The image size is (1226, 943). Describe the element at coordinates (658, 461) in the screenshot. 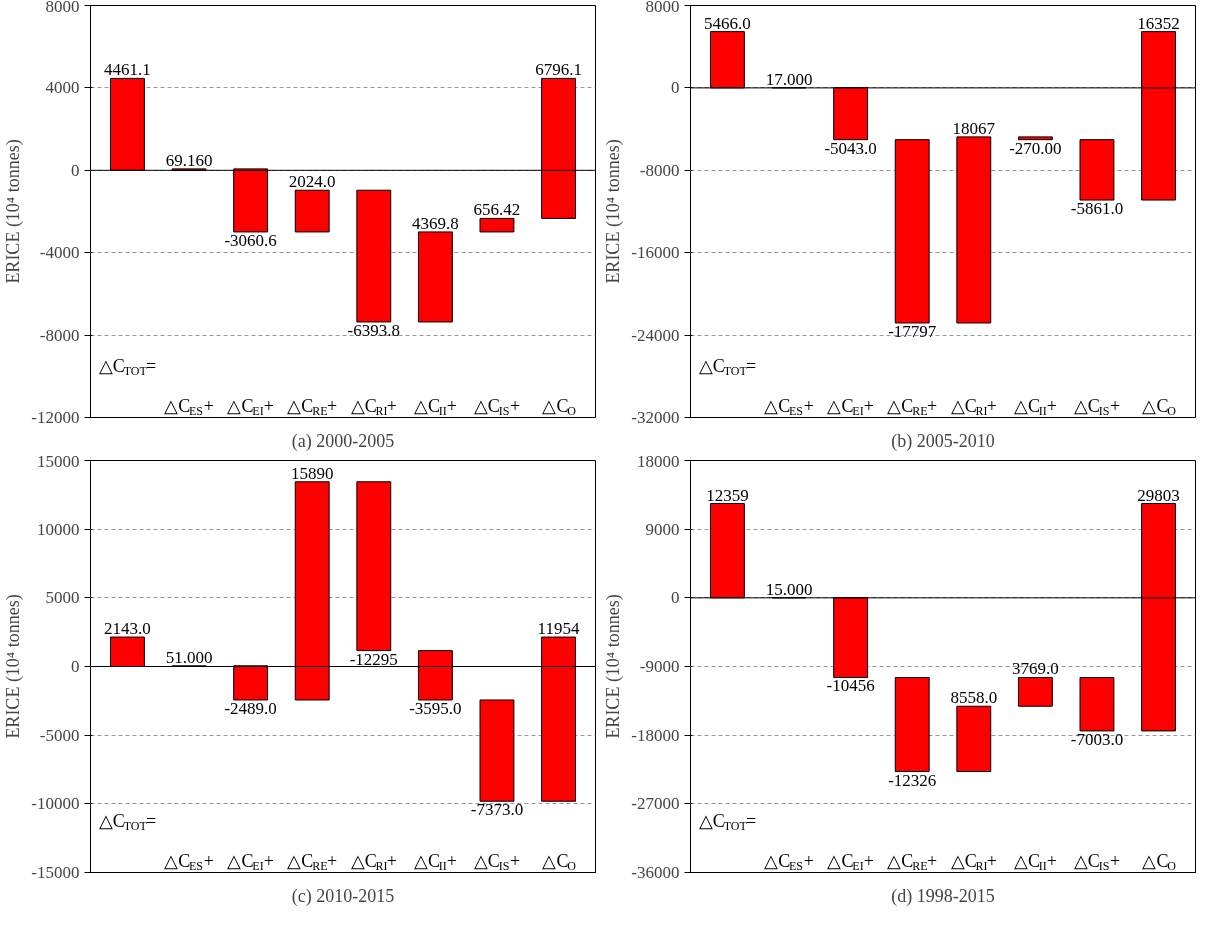

I see `y-tick-label: 18000` at that location.